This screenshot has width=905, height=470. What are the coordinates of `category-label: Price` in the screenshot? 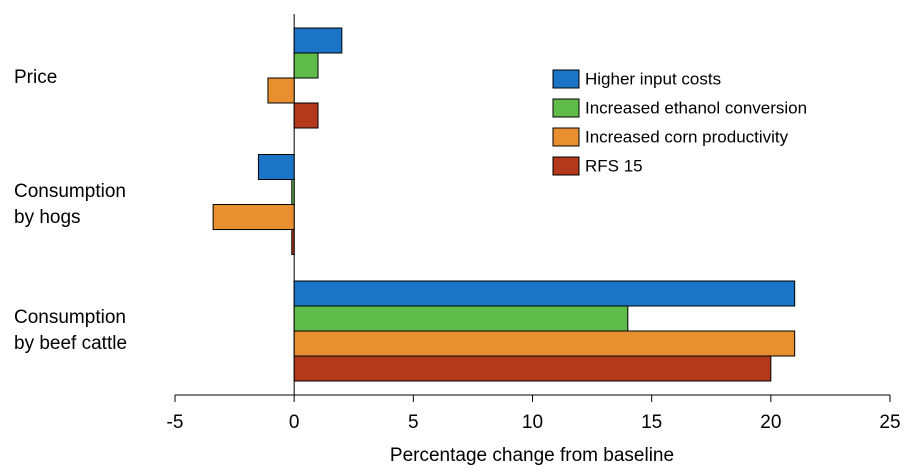 It's located at (36, 77).